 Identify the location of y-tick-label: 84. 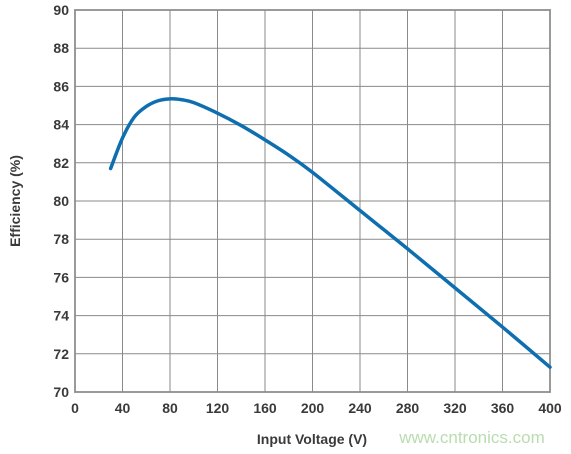
(61, 125).